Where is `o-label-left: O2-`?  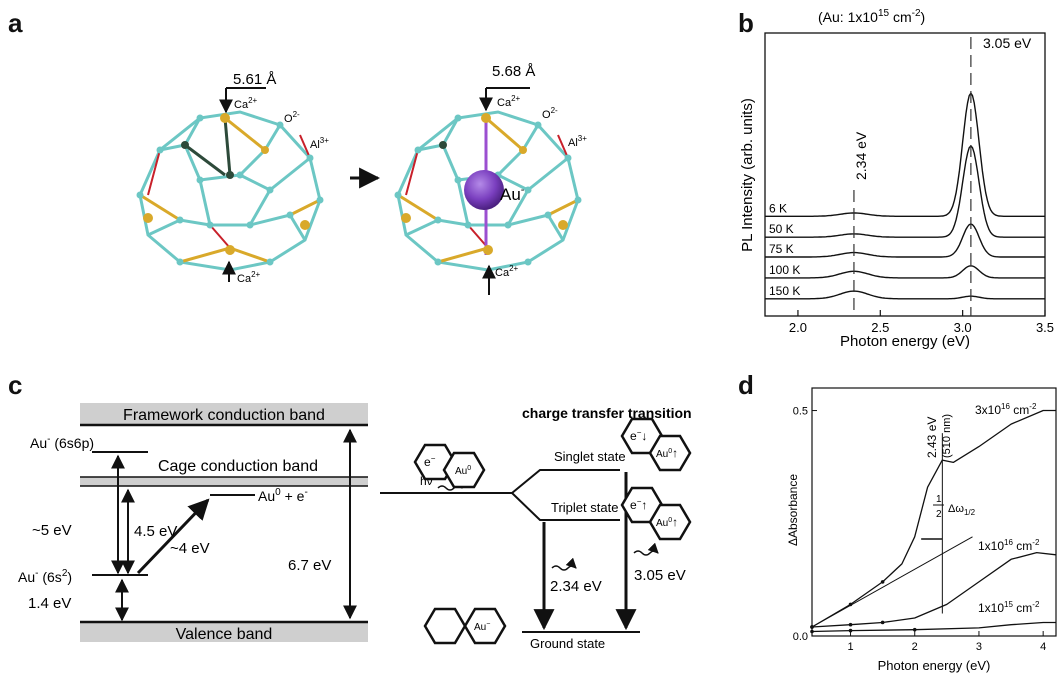
o-label-left: O2- is located at coordinates (292, 117).